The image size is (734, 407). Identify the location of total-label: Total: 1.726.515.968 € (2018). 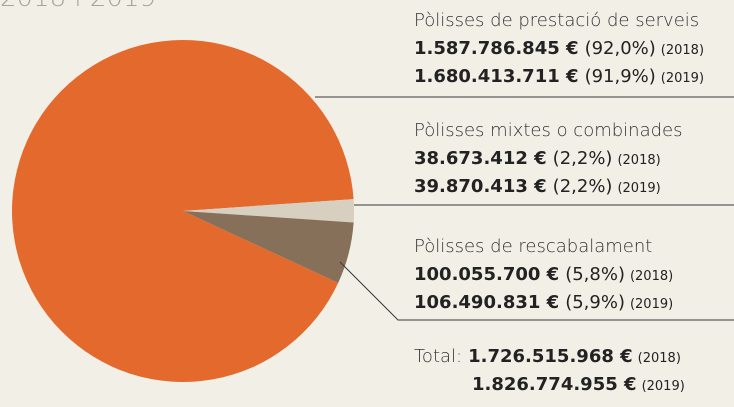
(547, 356).